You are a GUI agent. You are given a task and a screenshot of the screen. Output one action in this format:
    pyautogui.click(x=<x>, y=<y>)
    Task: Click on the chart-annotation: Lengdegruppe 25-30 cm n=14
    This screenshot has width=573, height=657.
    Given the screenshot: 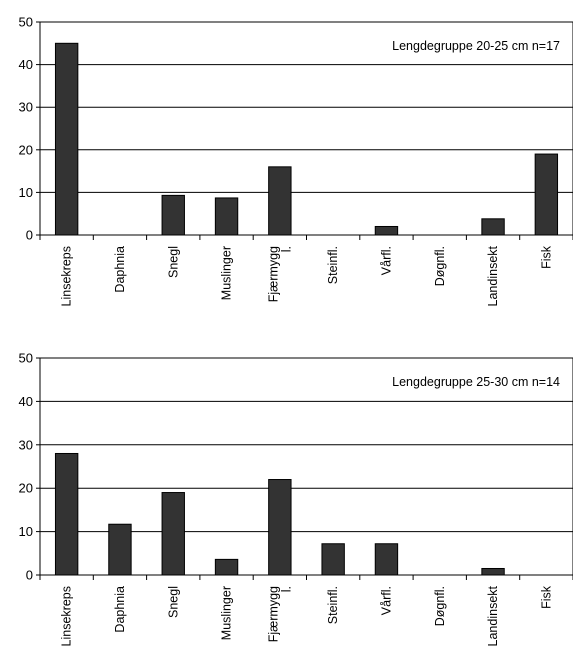 What is the action you would take?
    pyautogui.click(x=476, y=382)
    